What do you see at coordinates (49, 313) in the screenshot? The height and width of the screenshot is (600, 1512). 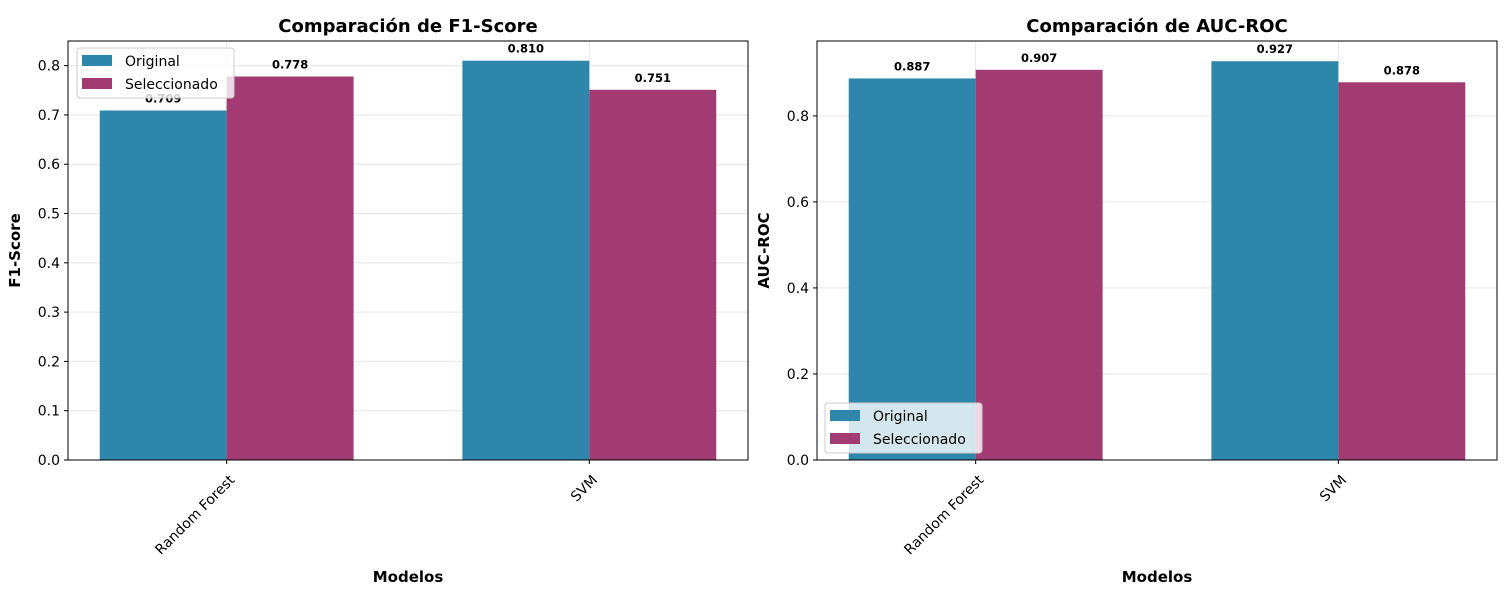 I see `y-tick-label: 0.3` at bounding box center [49, 313].